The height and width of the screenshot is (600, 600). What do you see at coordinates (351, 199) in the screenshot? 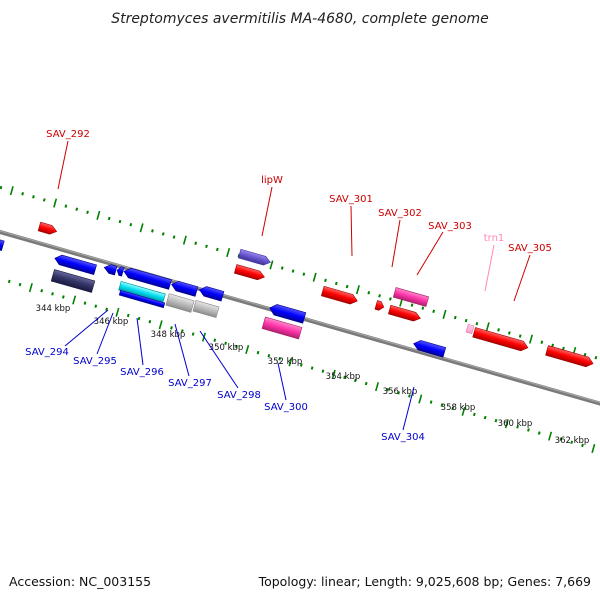
I see `gene-label: SAV_301` at bounding box center [351, 199].